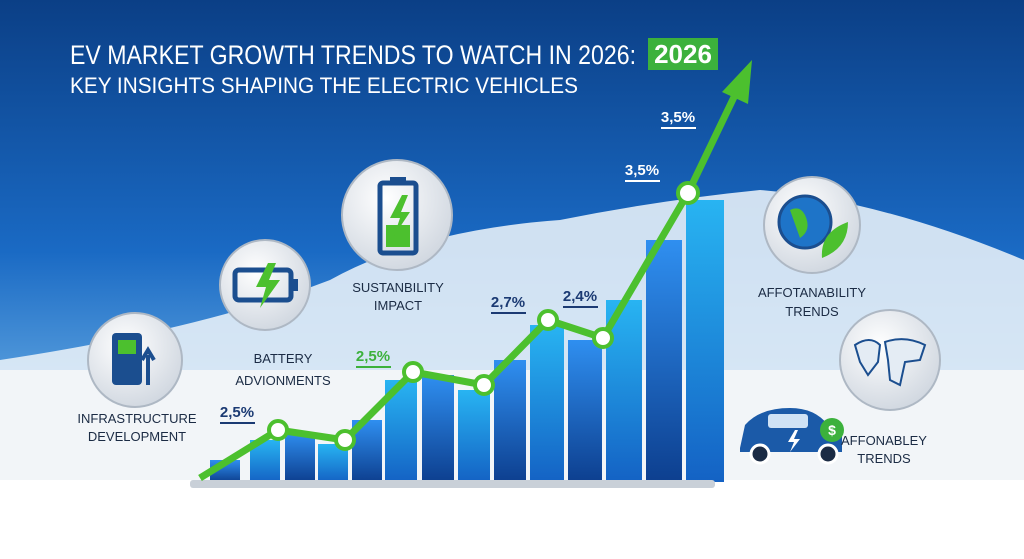 Image resolution: width=1024 pixels, height=559 pixels. What do you see at coordinates (283, 380) in the screenshot?
I see `insight-label: ADVIONMENTS` at bounding box center [283, 380].